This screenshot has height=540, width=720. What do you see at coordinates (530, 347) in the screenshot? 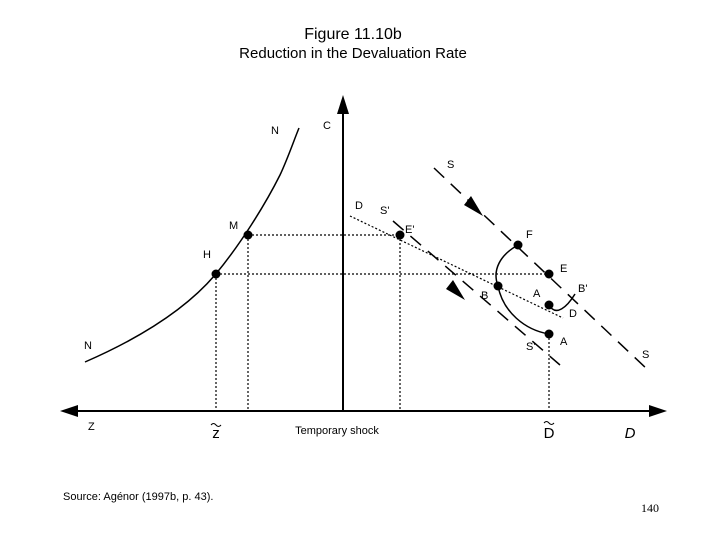
I see `s-prime-bottom-label: S'` at bounding box center [530, 347].